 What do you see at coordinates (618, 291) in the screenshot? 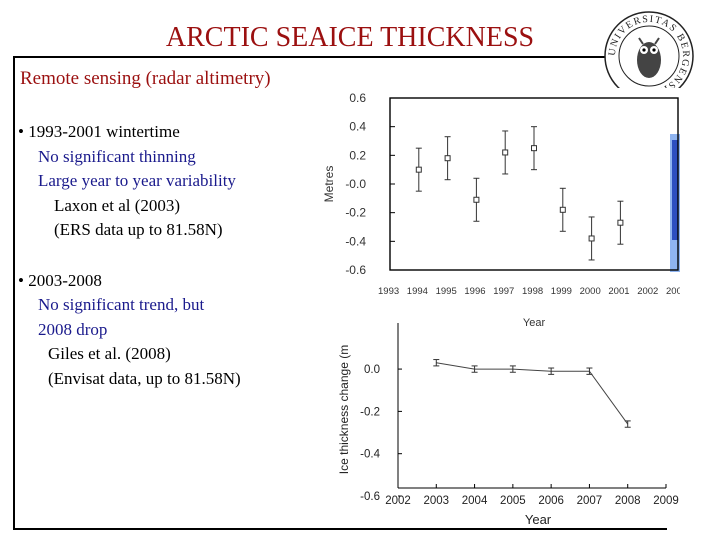
I see `ers-xtick-label: 2001` at bounding box center [618, 291].